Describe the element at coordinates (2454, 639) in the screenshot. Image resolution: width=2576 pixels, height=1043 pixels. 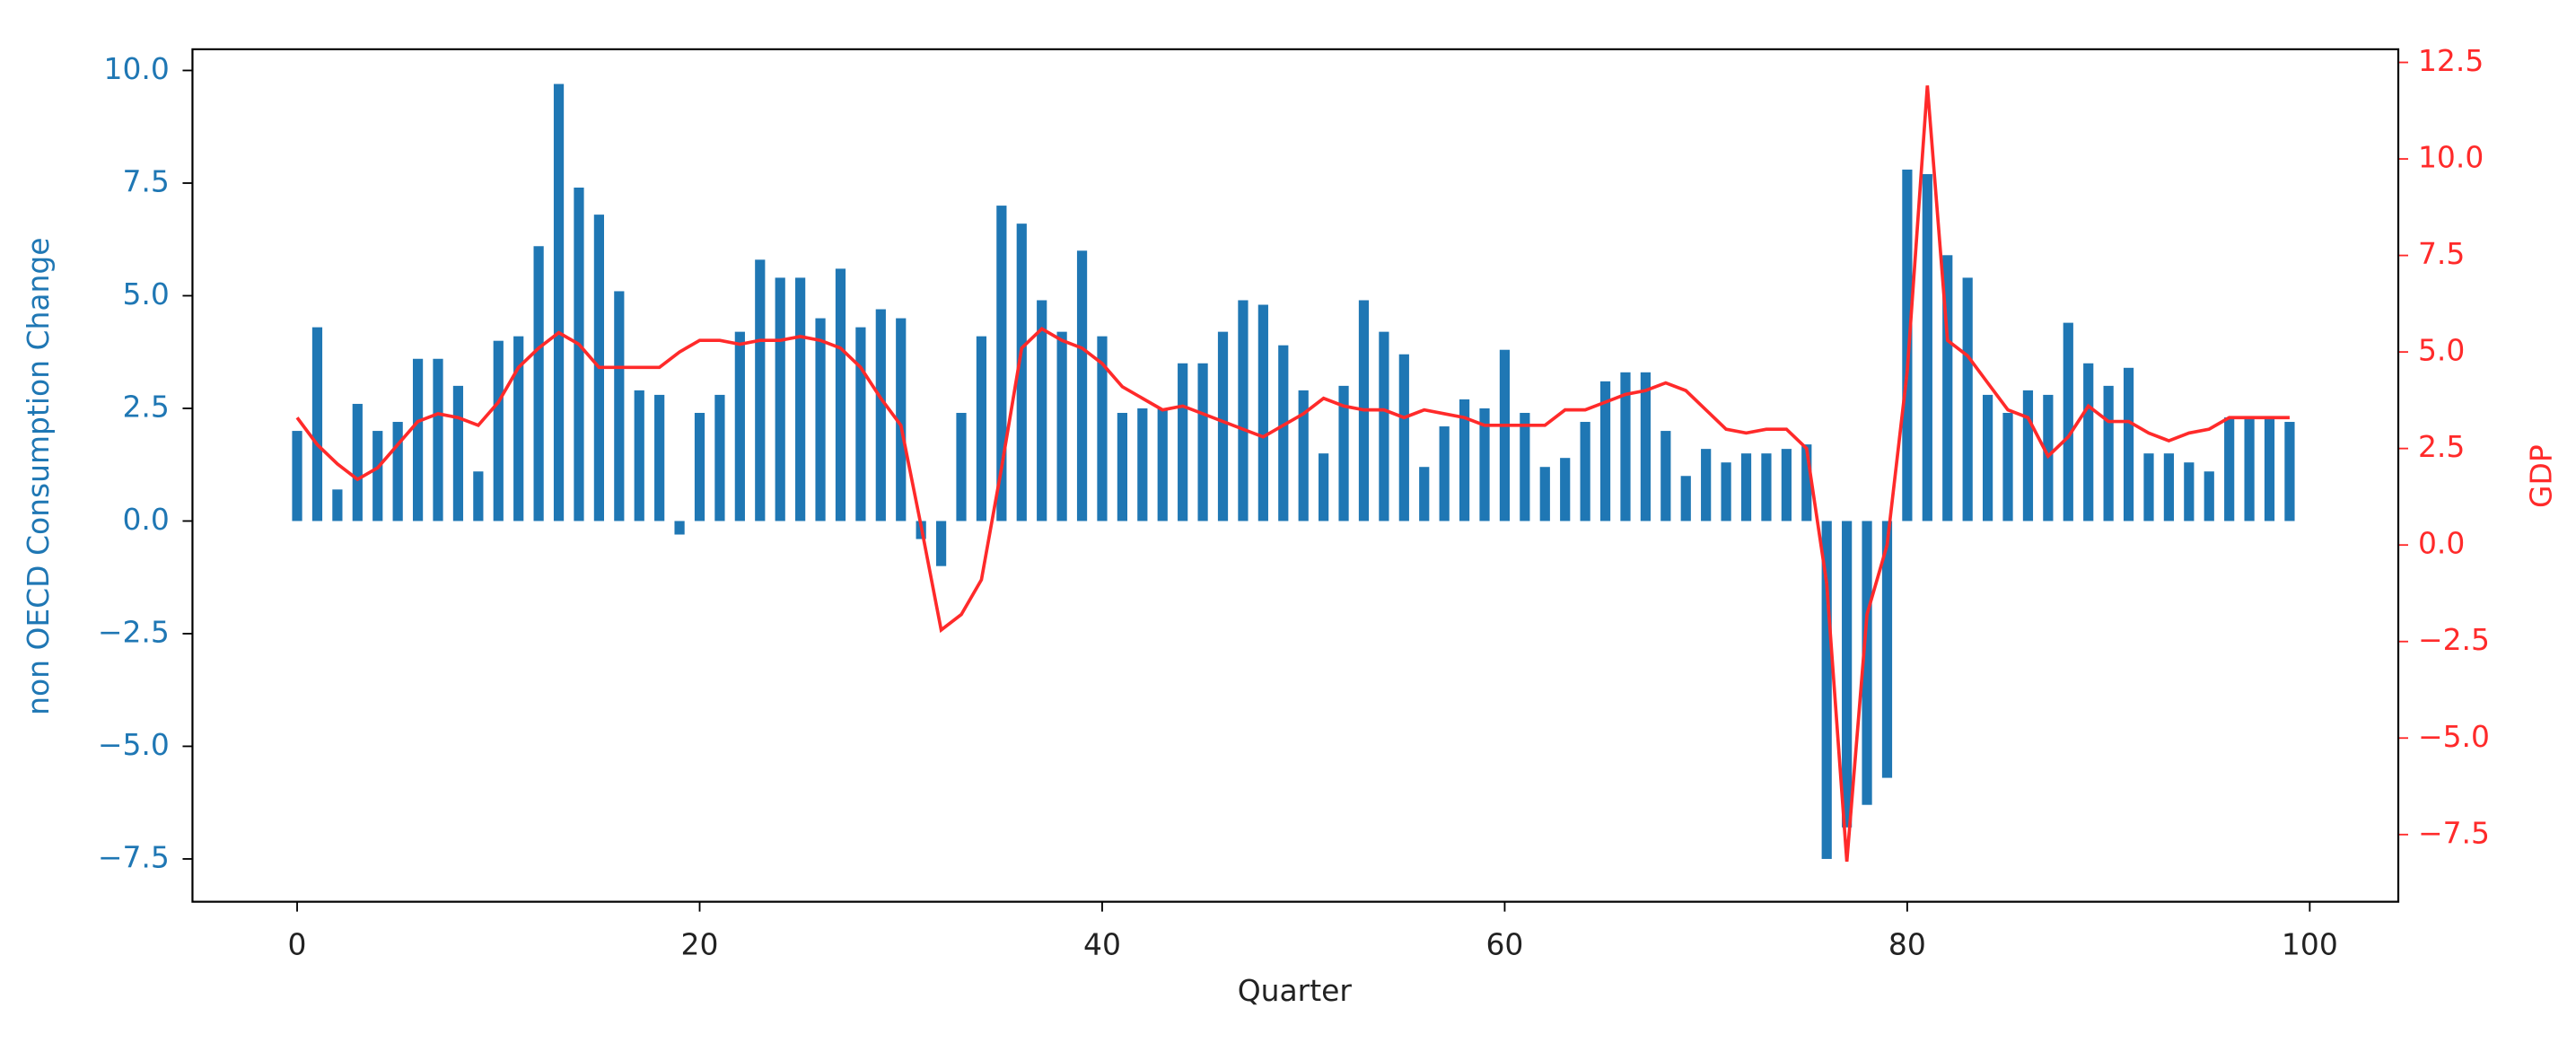
I see `y2-tick-label: −2.5` at that location.